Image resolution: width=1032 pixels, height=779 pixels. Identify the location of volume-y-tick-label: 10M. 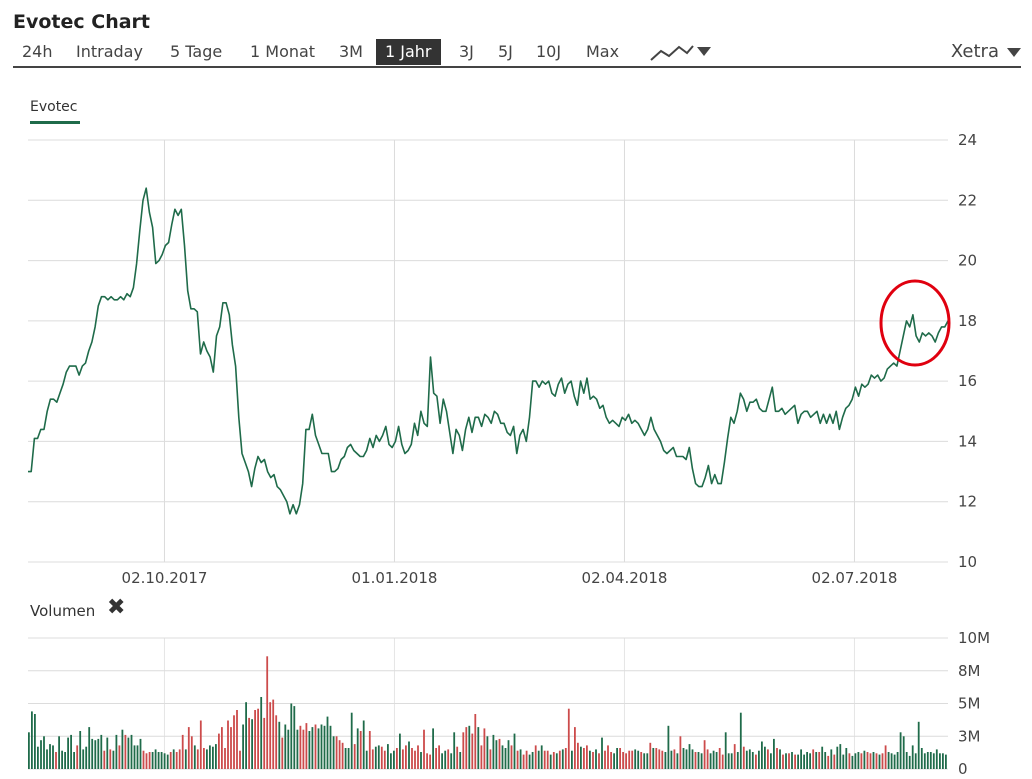
(974, 638).